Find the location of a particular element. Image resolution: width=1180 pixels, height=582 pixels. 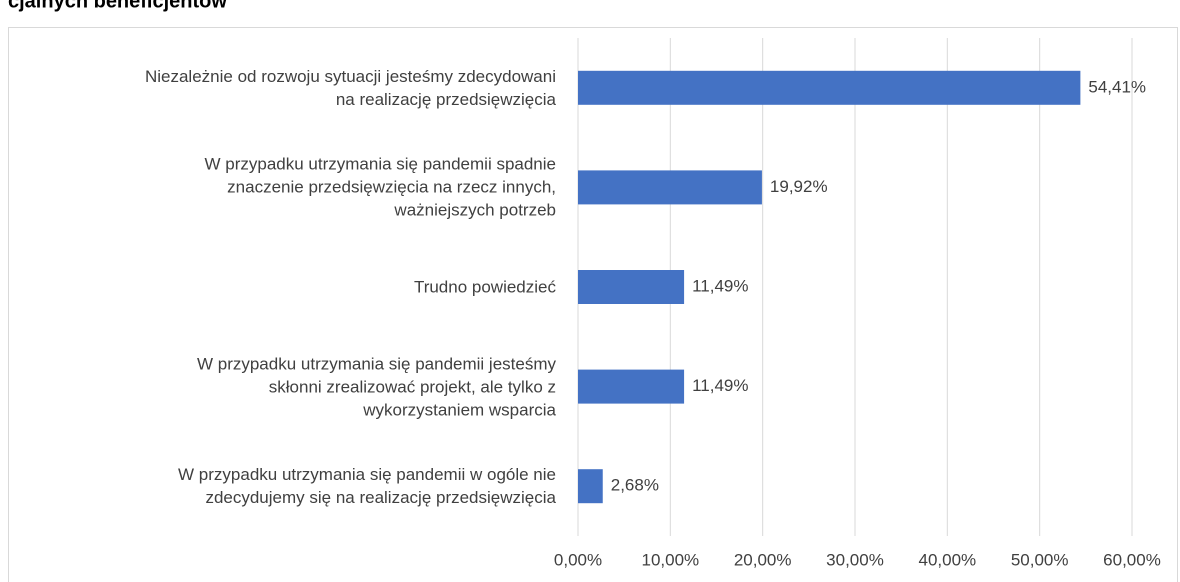

data-label: 2,68% is located at coordinates (635, 485).